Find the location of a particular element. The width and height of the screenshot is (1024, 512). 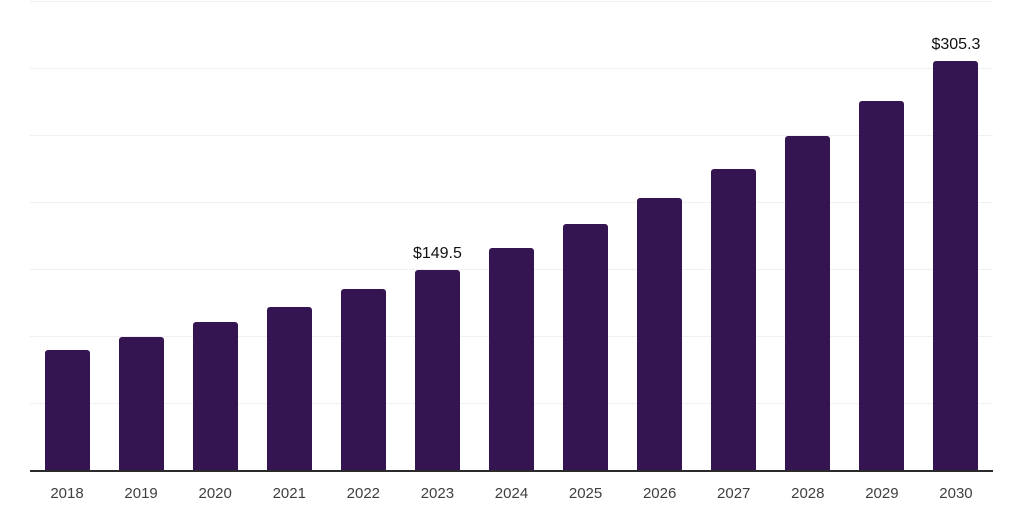

x-tick-2029: 2029 is located at coordinates (882, 493).